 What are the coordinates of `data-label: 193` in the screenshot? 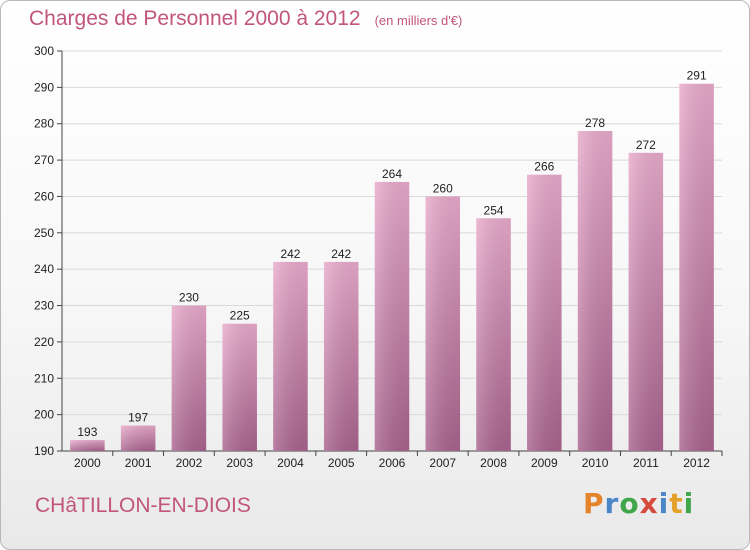 It's located at (87, 432).